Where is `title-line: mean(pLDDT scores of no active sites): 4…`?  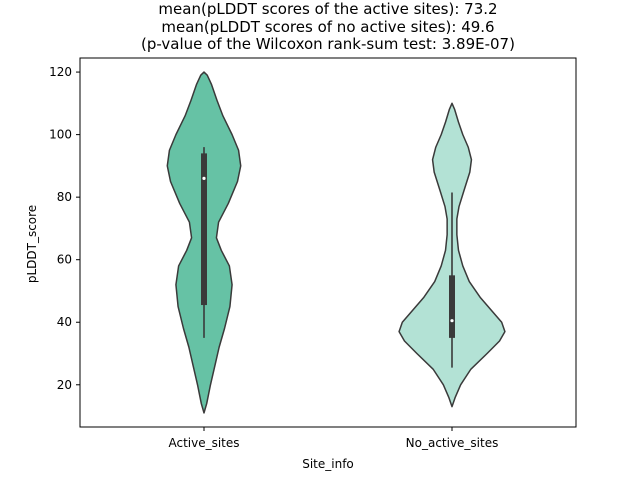
title-line: mean(pLDDT scores of no active sites): 4… is located at coordinates (327, 27).